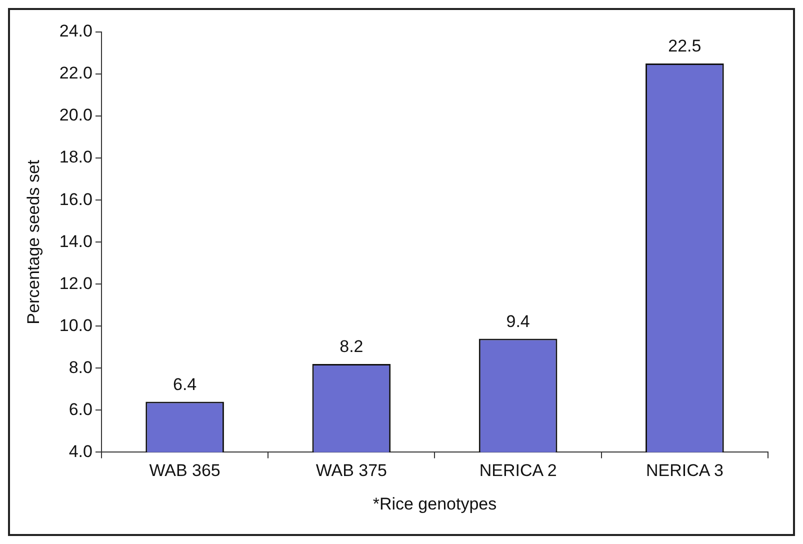  What do you see at coordinates (352, 346) in the screenshot?
I see `data-label: 8.2` at bounding box center [352, 346].